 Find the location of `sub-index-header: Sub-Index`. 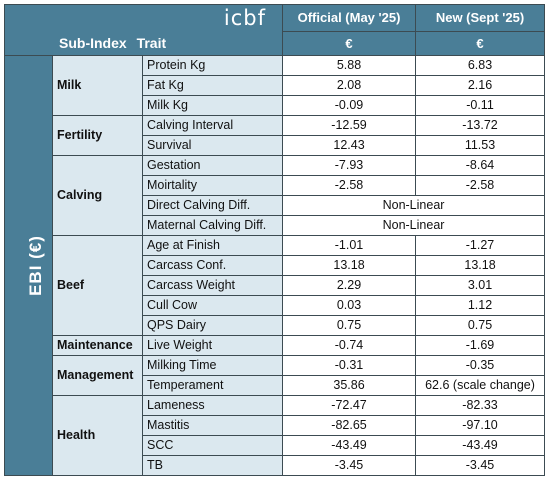

sub-index-header: Sub-Index is located at coordinates (93, 42).